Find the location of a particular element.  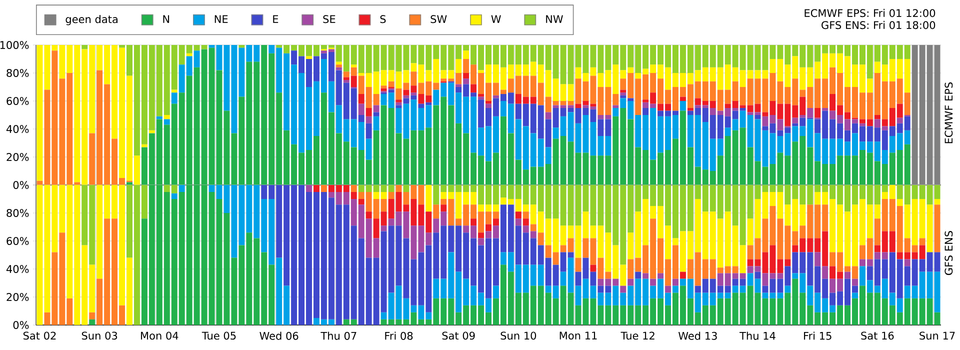

x-tick-label: Wed 06 is located at coordinates (279, 336).